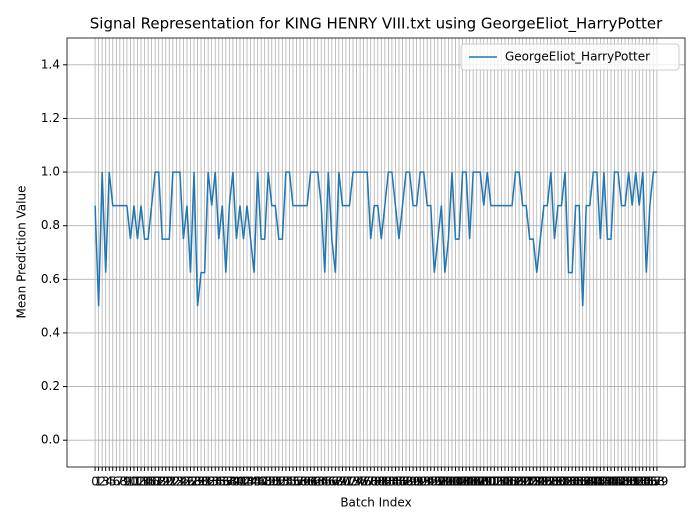 This screenshot has width=700, height=525. I want to click on x-tick-label: 89, so click(409, 482).